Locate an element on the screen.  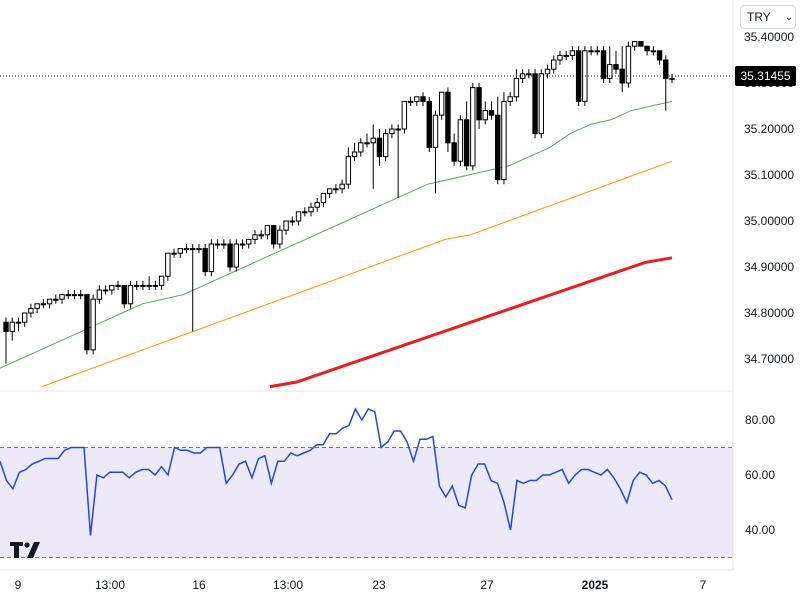
currency-label: TRY is located at coordinates (759, 17).